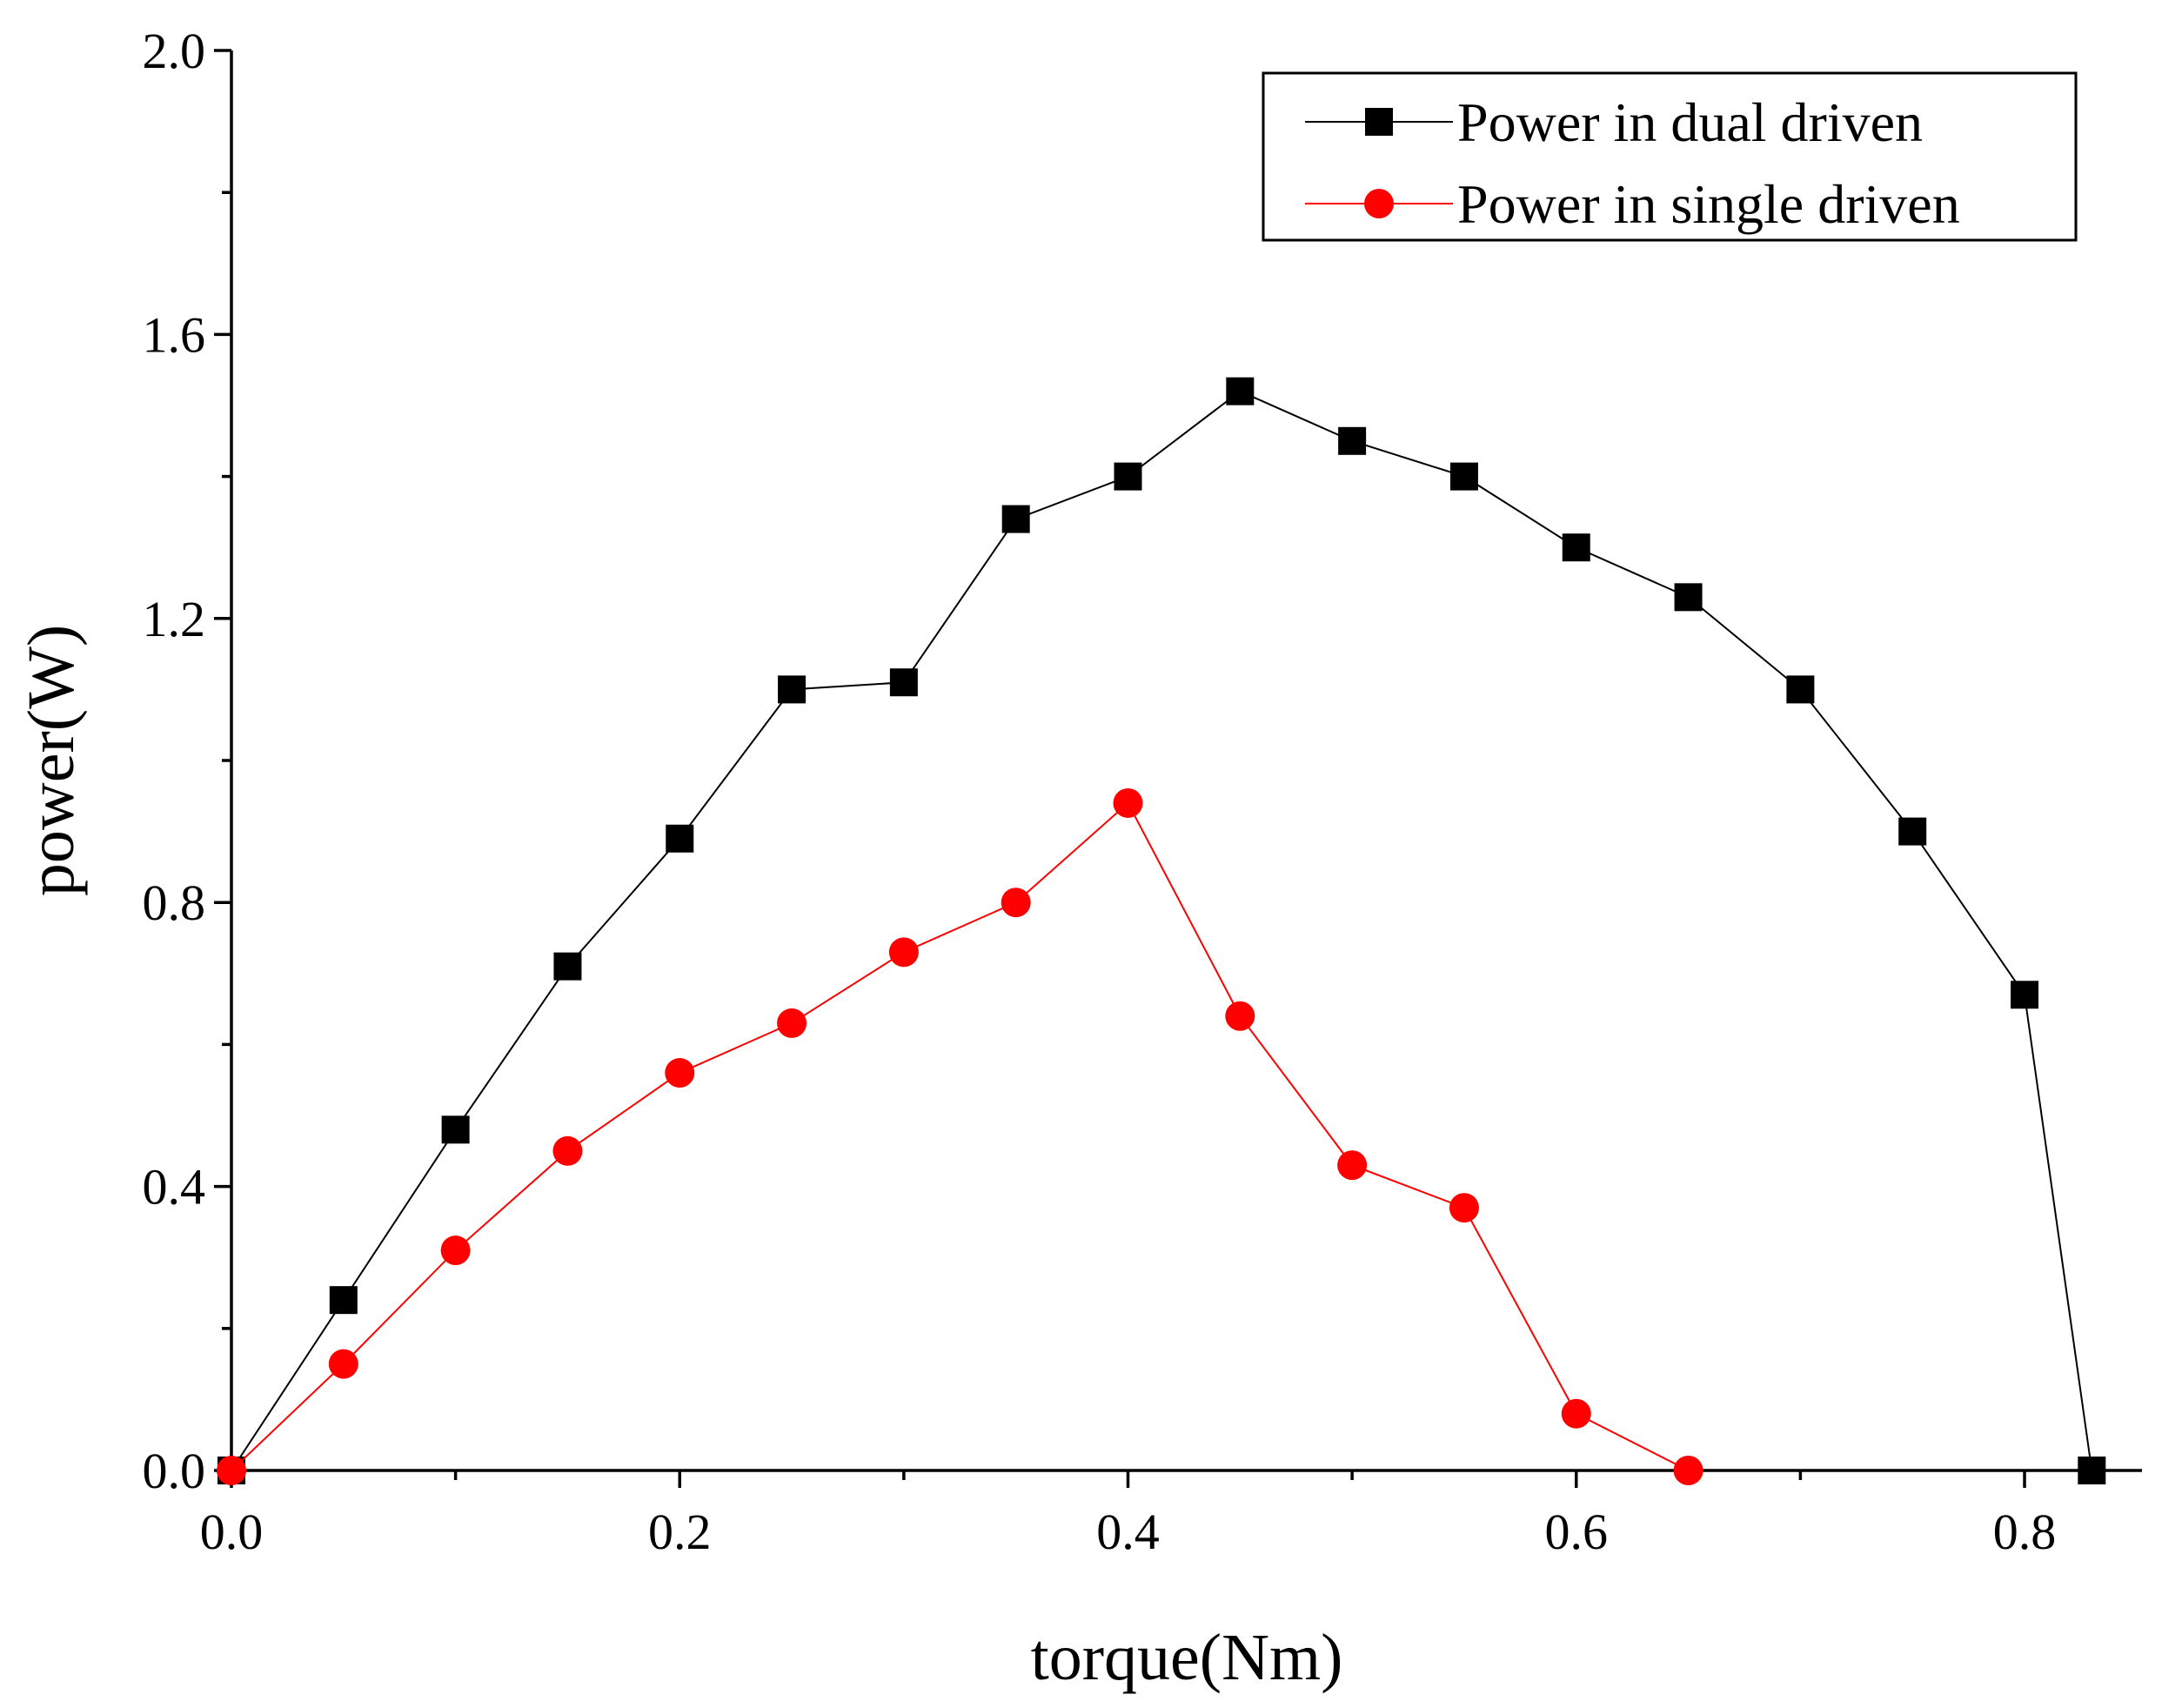  I want to click on x-tick-label: 0.0, so click(232, 1532).